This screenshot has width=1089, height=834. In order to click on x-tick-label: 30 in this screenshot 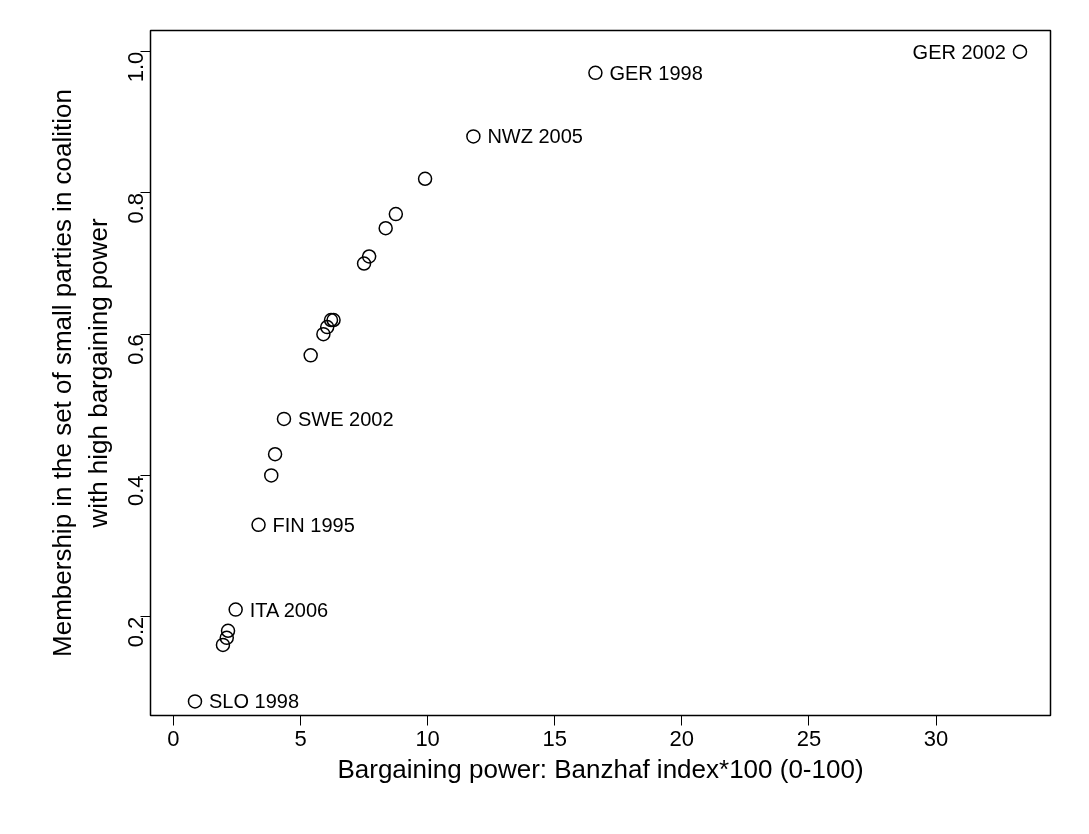, I will do `click(936, 738)`.